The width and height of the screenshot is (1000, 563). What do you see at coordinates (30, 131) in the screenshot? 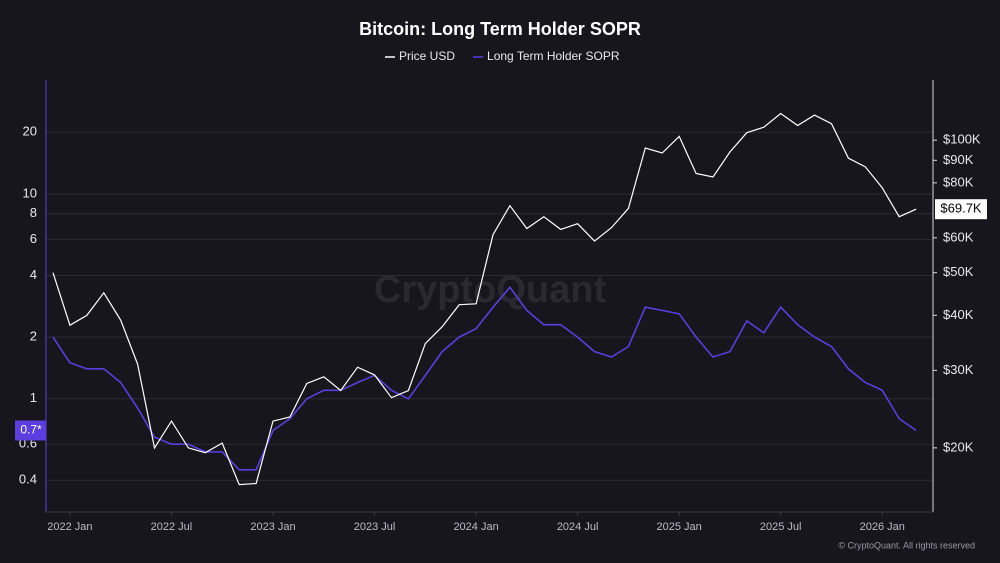
I see `y-tick-label: 20` at bounding box center [30, 131].